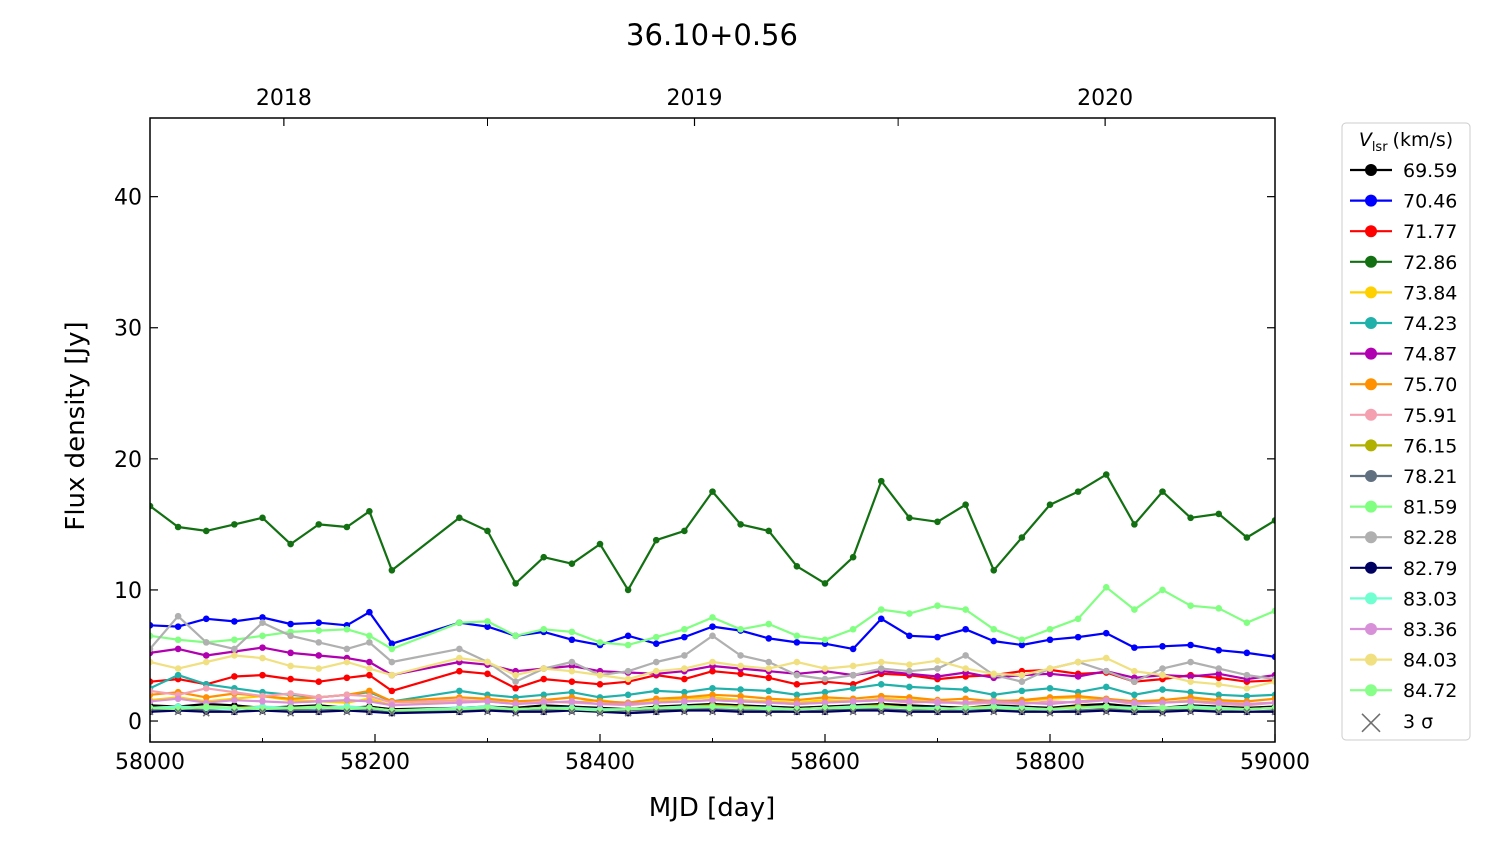  I want to click on legend-label: 83.36, so click(1430, 630).